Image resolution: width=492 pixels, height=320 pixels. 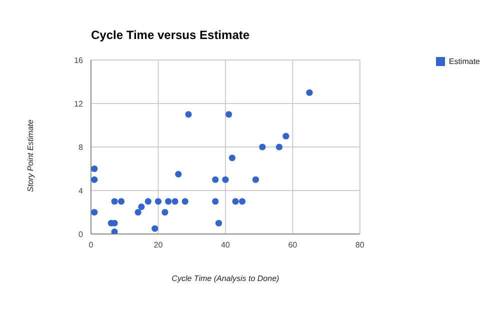 I want to click on y-tick-label: 4, so click(x=81, y=191).